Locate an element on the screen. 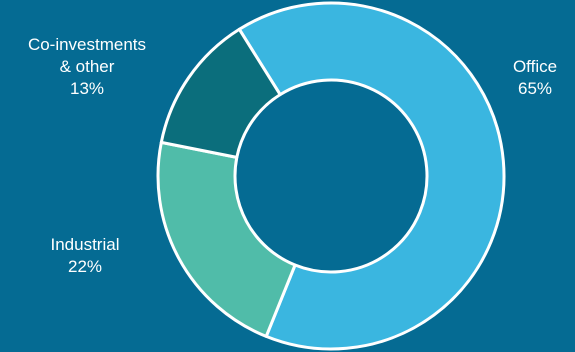 The height and width of the screenshot is (352, 575). slice-co-investments is located at coordinates (220, 93).